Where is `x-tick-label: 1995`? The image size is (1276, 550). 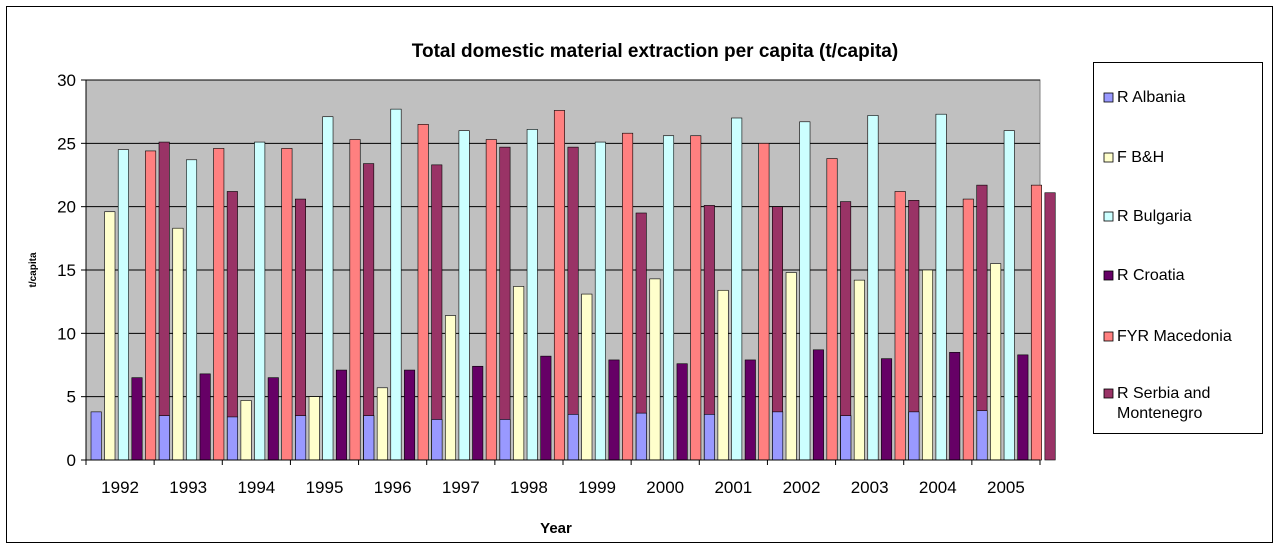
x-tick-label: 1995 is located at coordinates (325, 487).